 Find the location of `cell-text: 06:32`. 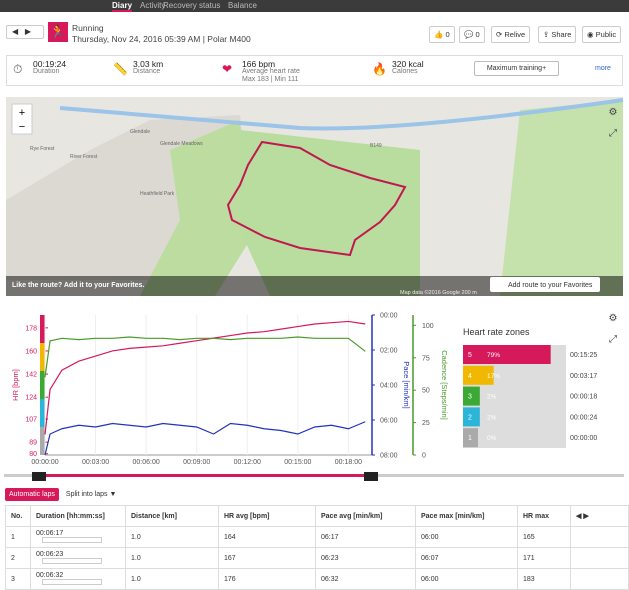

cell-text: 06:32 is located at coordinates (330, 579).